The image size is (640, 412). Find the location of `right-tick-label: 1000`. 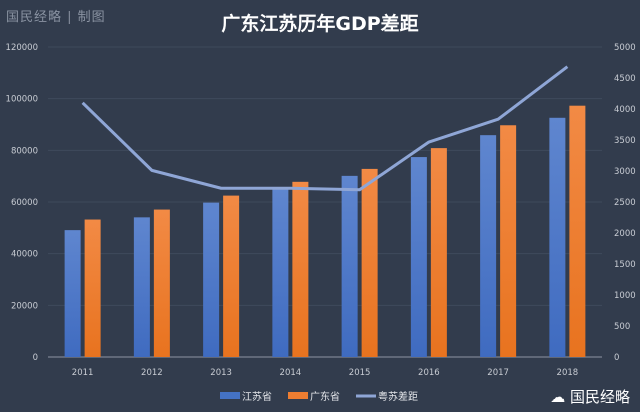

right-tick-label: 1000 is located at coordinates (625, 296).